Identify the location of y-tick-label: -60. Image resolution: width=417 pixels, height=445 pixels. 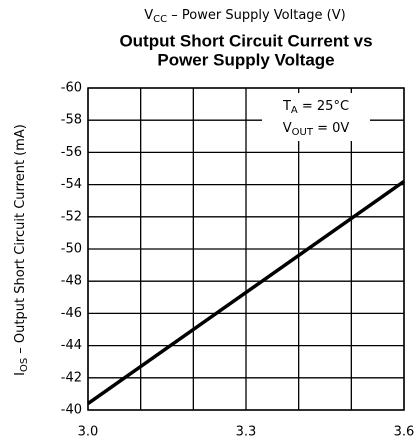
(71, 88).